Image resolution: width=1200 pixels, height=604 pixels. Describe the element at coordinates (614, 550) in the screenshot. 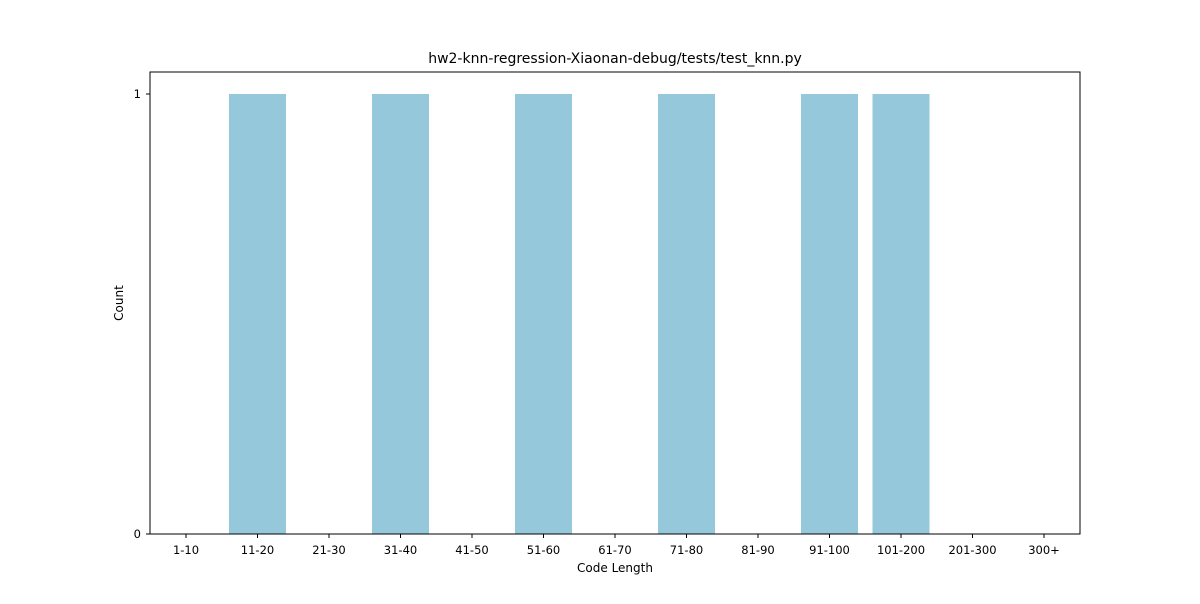

I see `x-tick-label: 61-70` at that location.